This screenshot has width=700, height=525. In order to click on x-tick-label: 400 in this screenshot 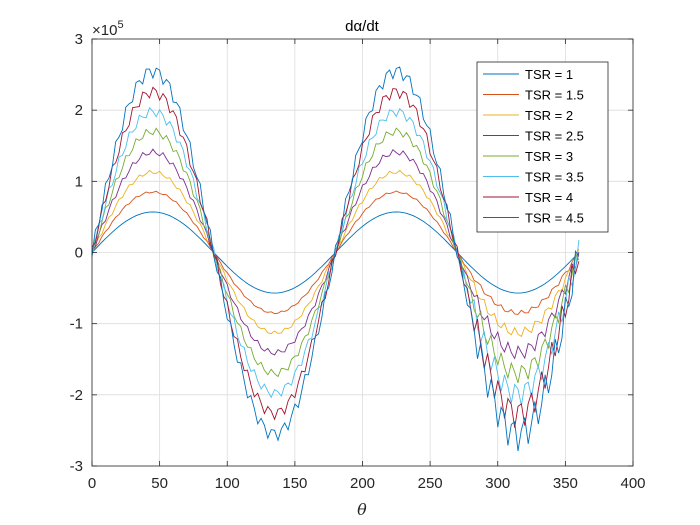, I will do `click(632, 483)`.